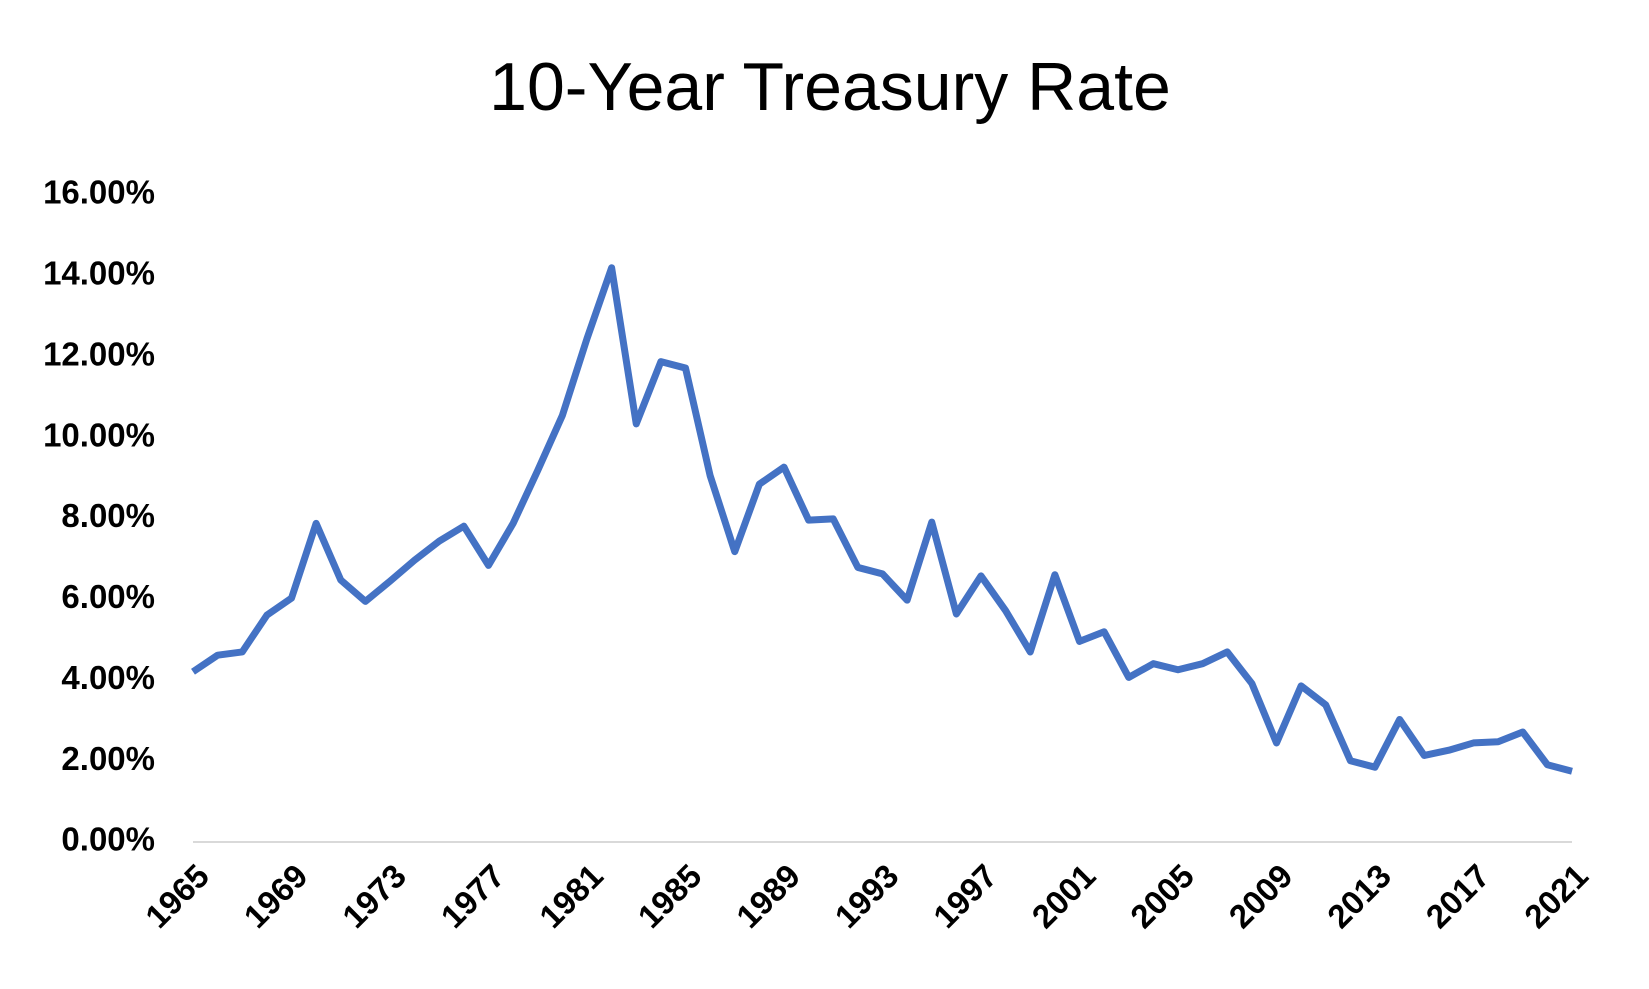  Describe the element at coordinates (867, 896) in the screenshot. I see `x-tick-label: 1993` at that location.